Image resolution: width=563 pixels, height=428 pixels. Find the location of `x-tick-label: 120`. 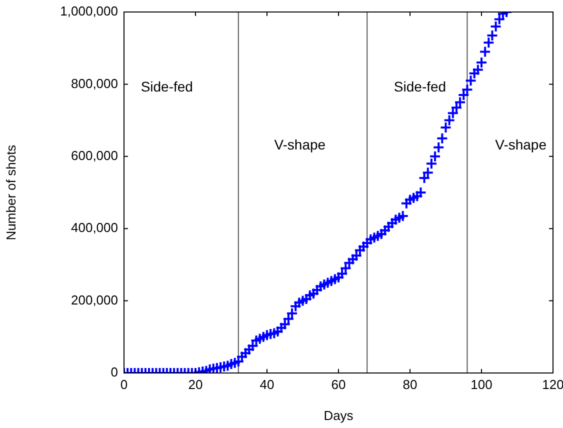

x-tick-label: 120 is located at coordinates (552, 384).